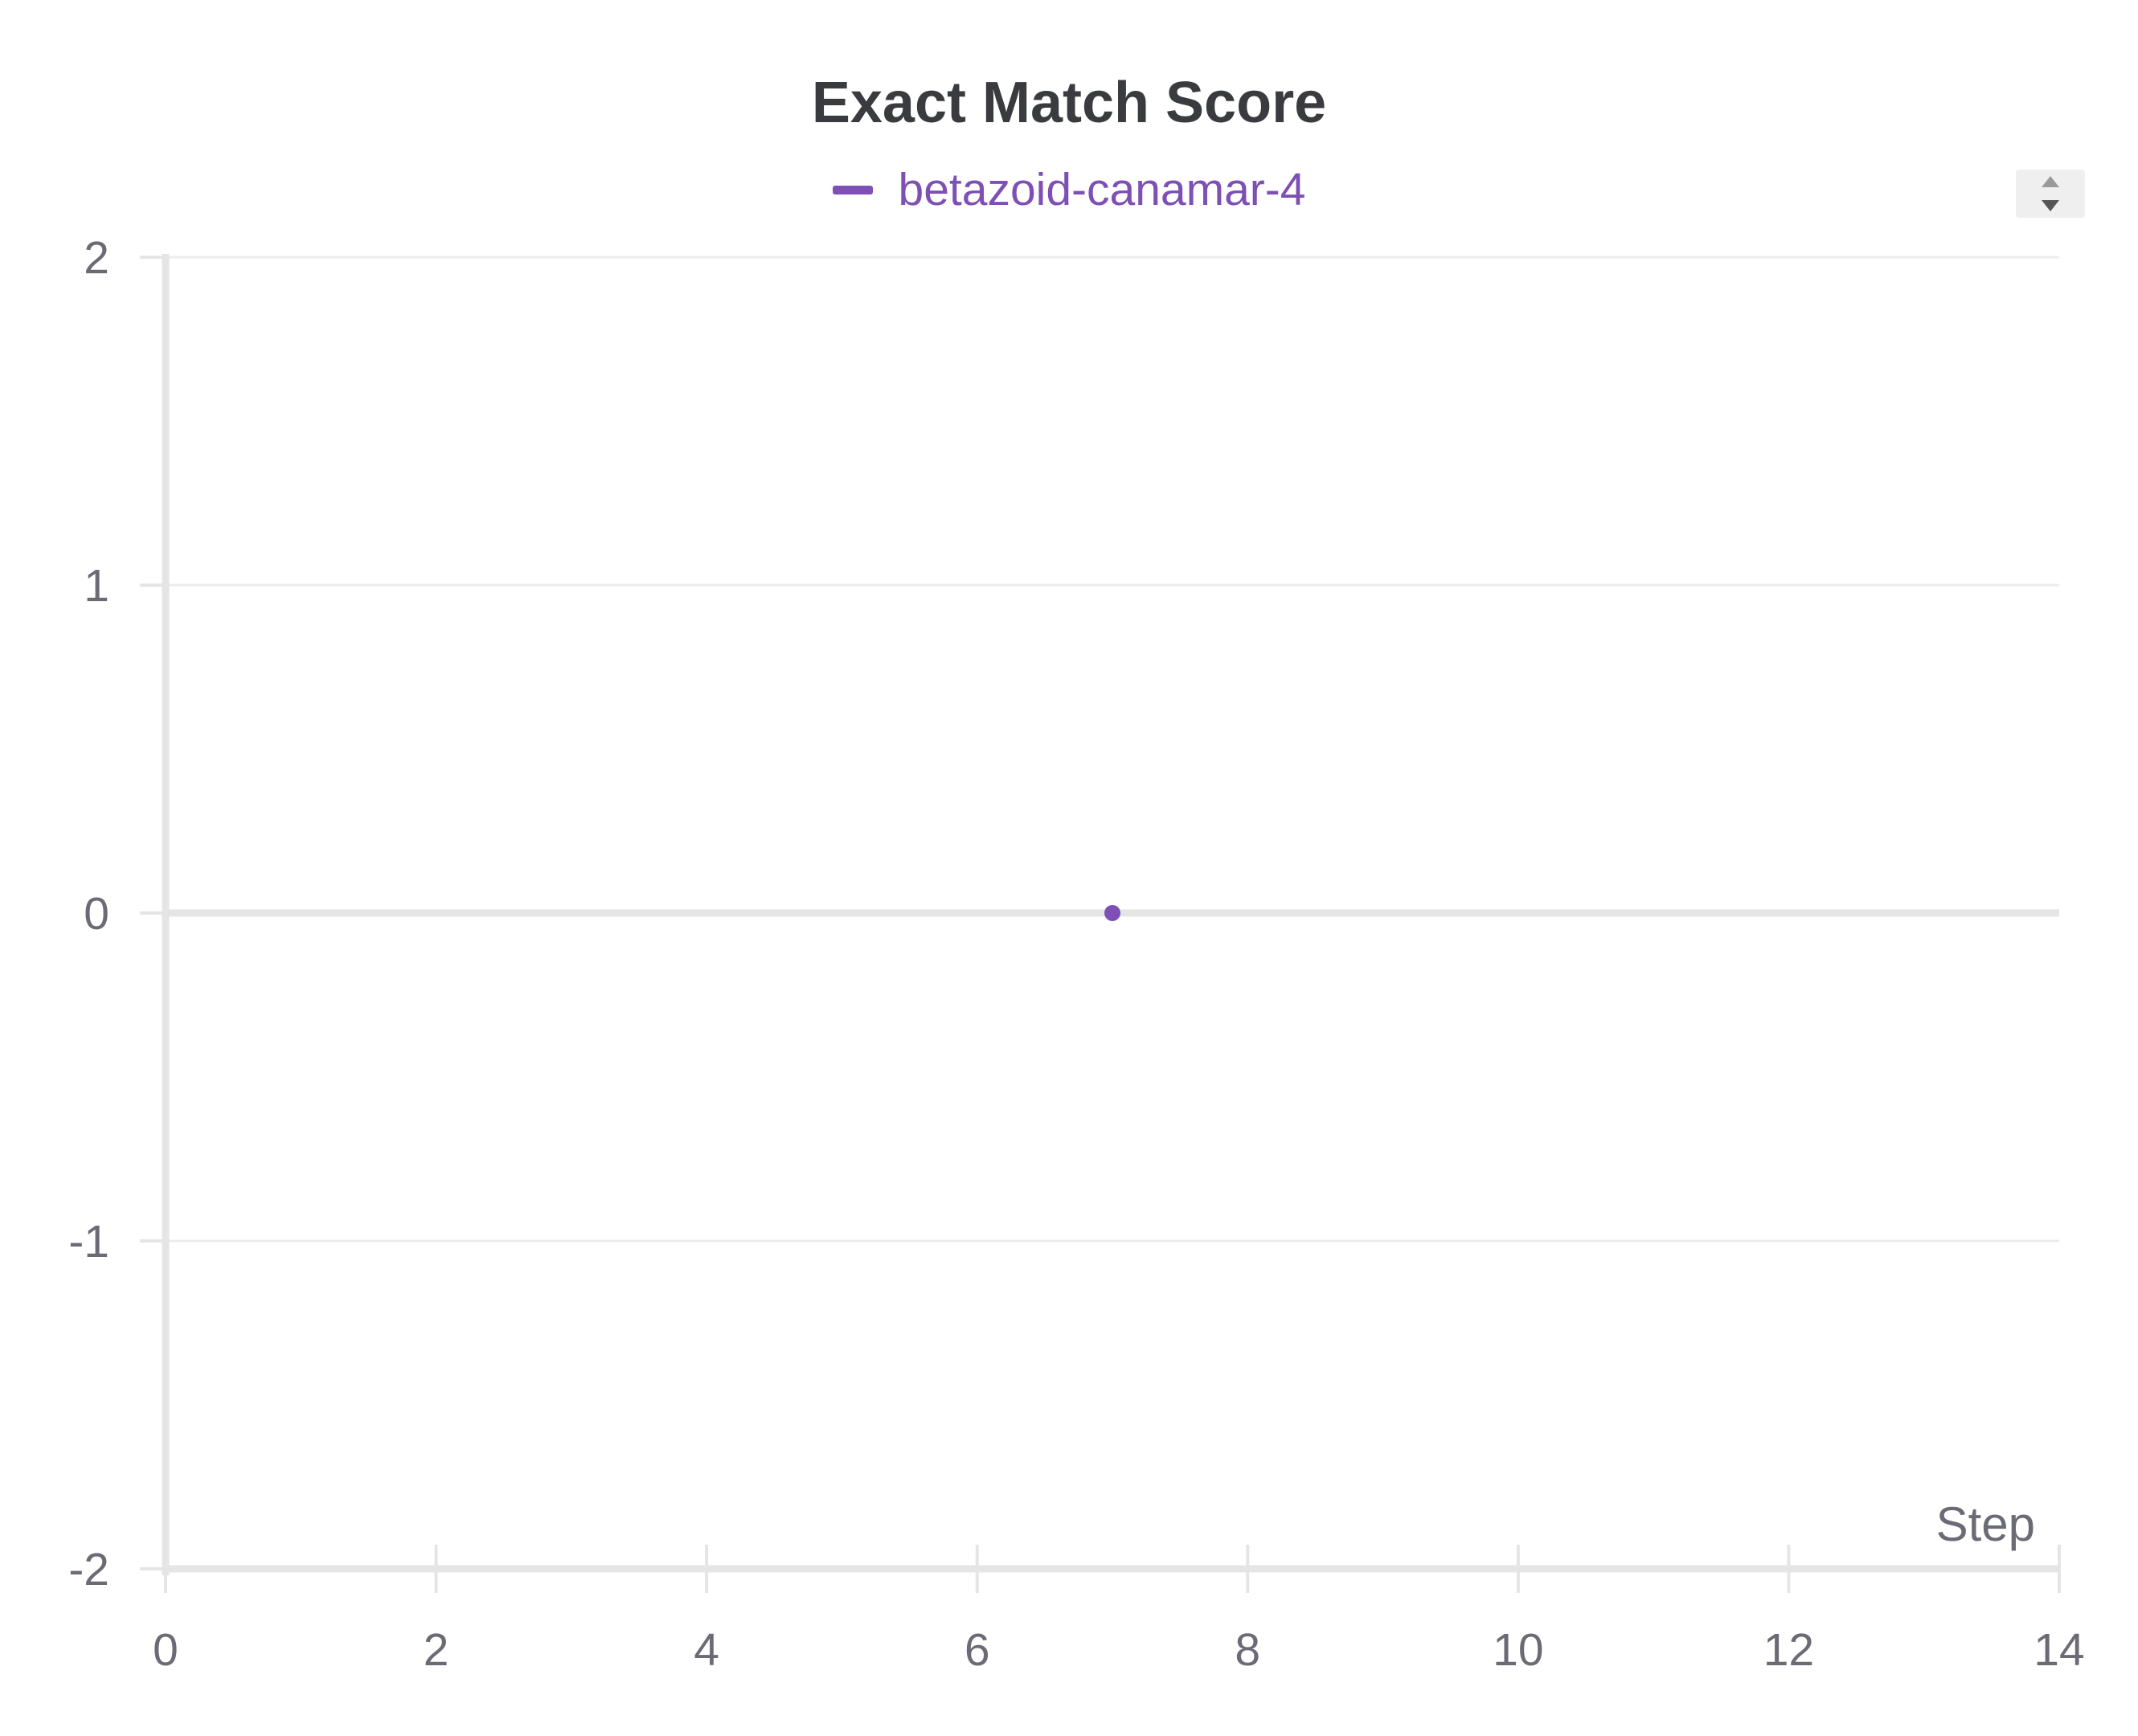 The height and width of the screenshot is (1736, 2138). What do you see at coordinates (2059, 1650) in the screenshot?
I see `x-tick-label: 14` at bounding box center [2059, 1650].